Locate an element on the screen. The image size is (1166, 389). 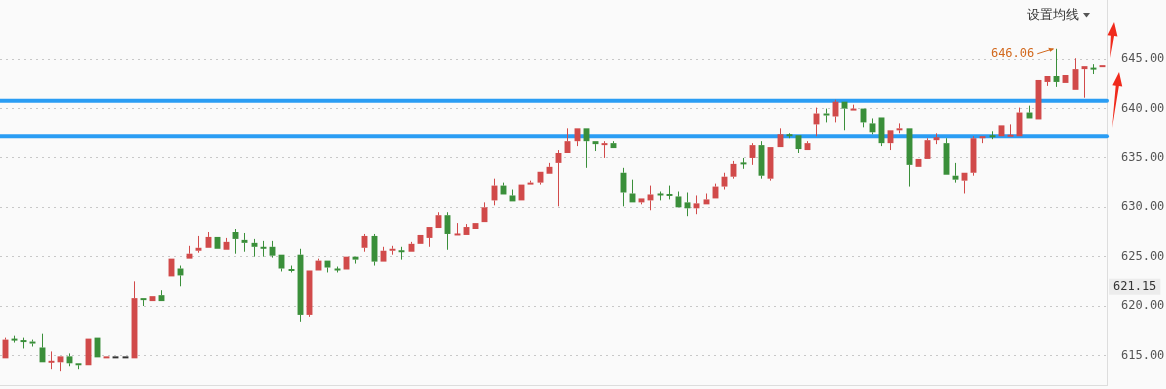
y-tick-label: 645.00 is located at coordinates (1143, 58).